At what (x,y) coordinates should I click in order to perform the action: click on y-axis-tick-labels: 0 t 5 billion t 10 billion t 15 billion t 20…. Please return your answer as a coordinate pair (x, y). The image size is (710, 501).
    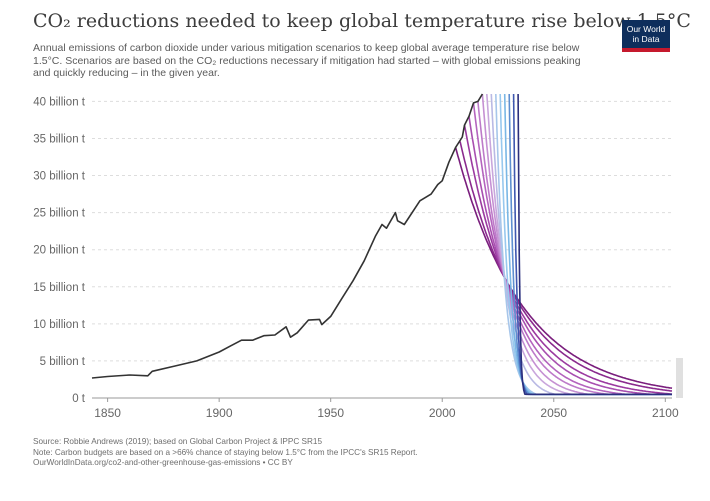
    Looking at the image, I should click on (59, 250).